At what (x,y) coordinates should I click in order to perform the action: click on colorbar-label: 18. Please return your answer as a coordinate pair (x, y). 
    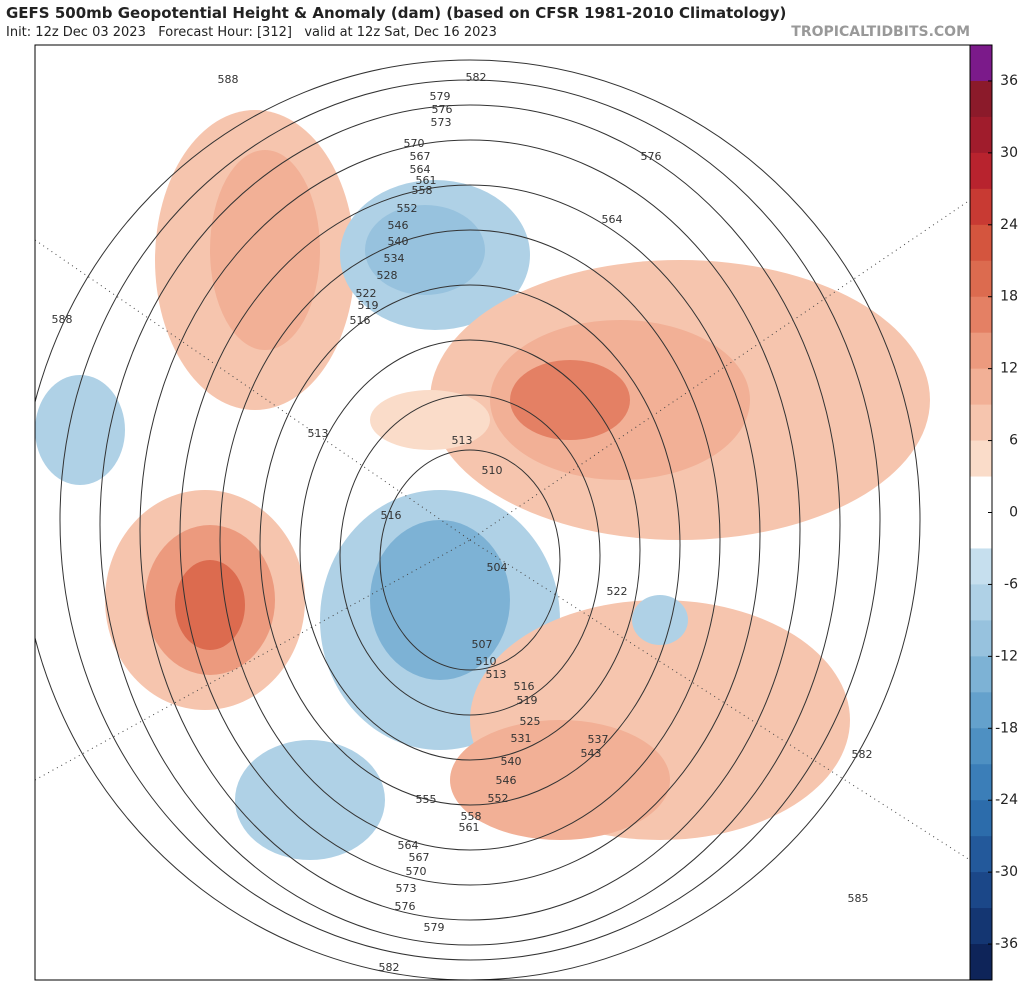
    Looking at the image, I should click on (1009, 297).